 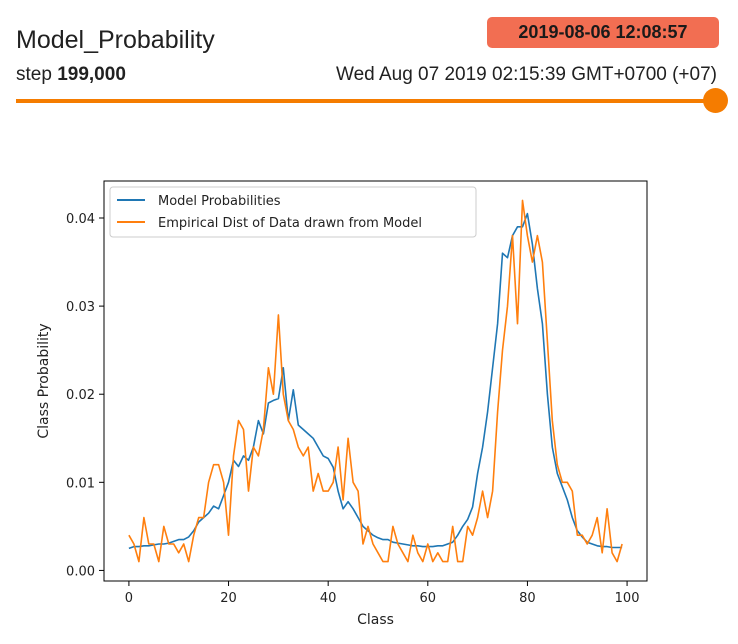 I want to click on y-tick-label: 0.02, so click(x=80, y=395).